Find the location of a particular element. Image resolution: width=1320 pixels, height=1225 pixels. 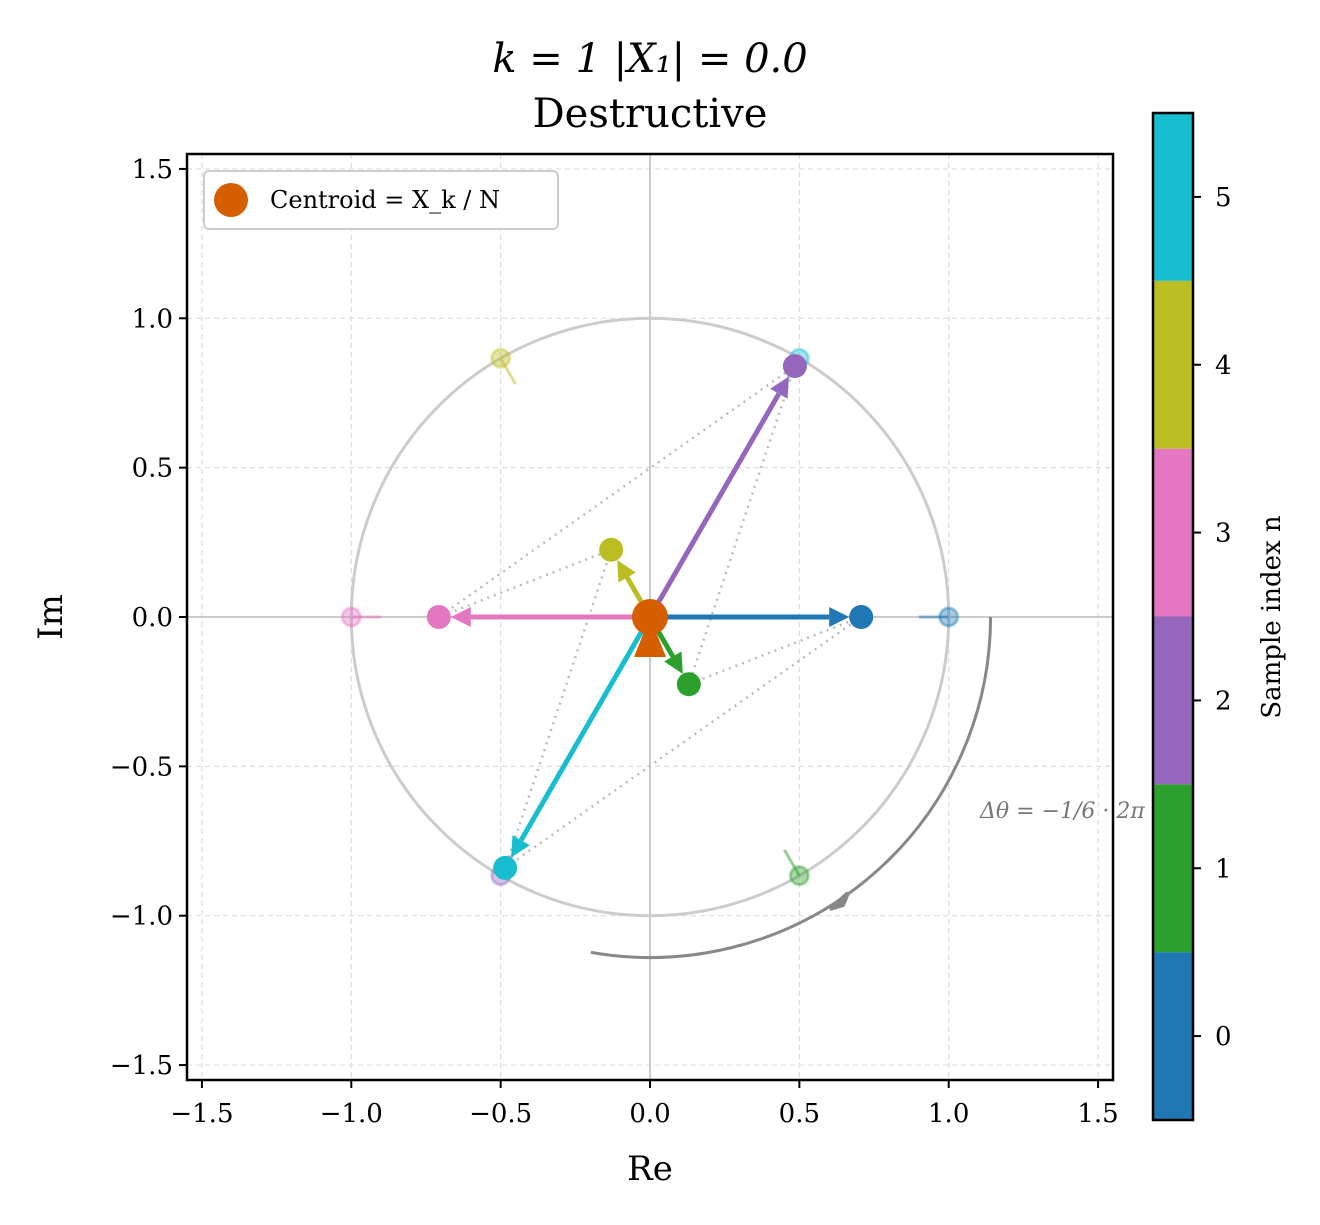

colorbar-tick-label: 3 is located at coordinates (1223, 534).